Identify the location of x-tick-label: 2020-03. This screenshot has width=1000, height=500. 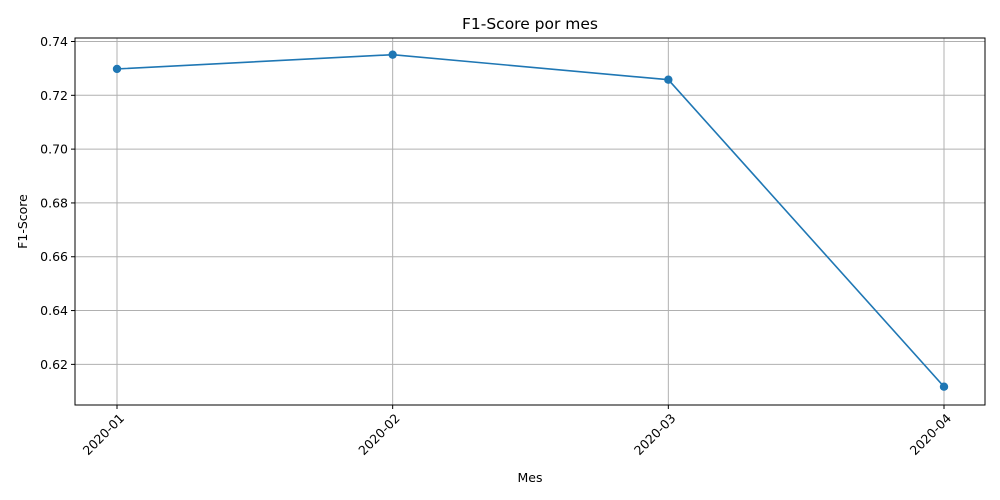
(655, 435).